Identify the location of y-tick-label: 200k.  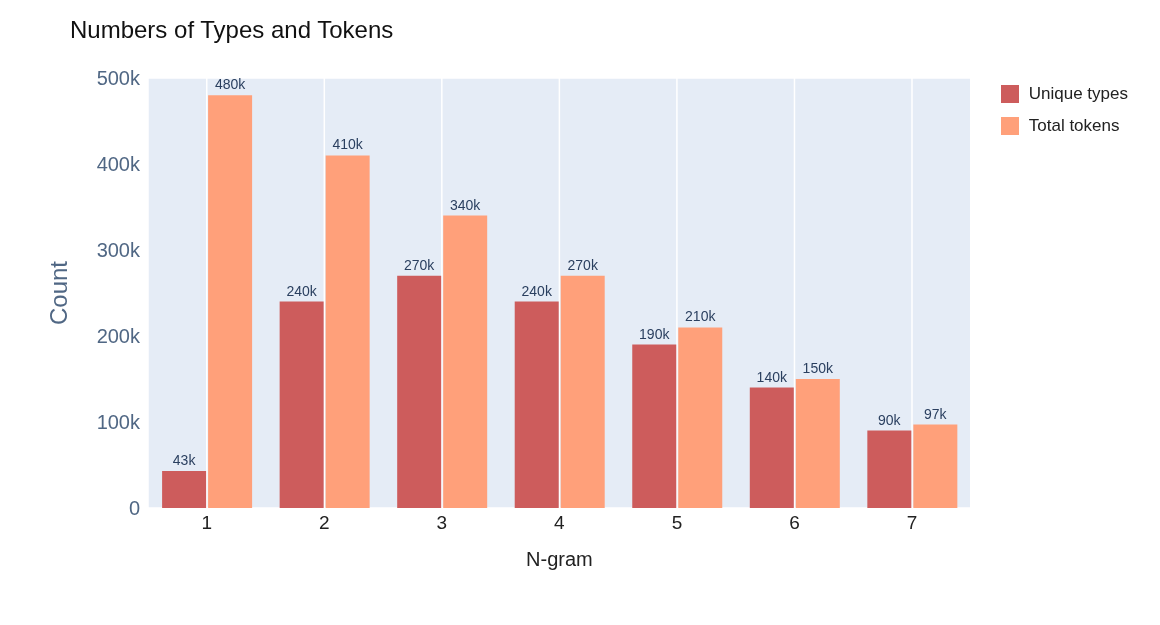
(118, 336).